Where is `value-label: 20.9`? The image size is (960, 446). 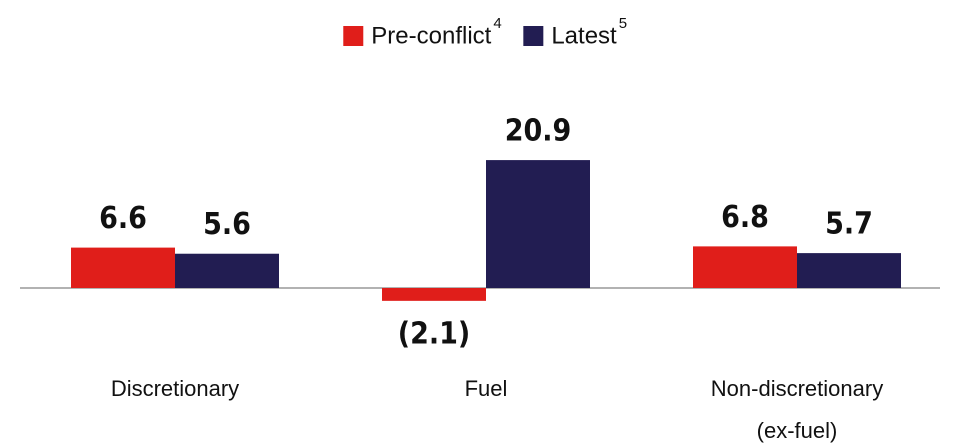
value-label: 20.9 is located at coordinates (538, 131).